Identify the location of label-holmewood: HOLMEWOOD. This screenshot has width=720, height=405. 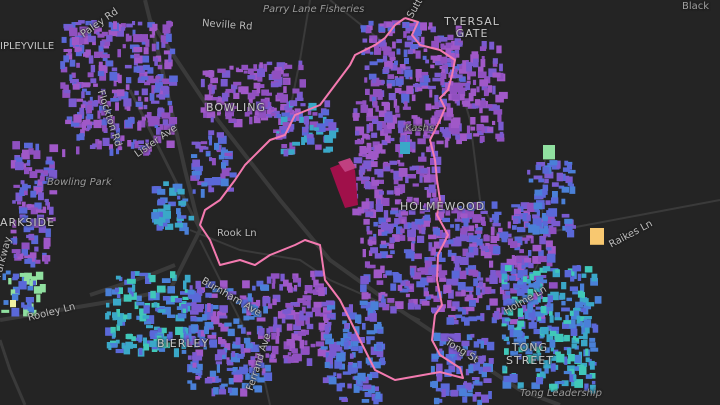
(443, 206).